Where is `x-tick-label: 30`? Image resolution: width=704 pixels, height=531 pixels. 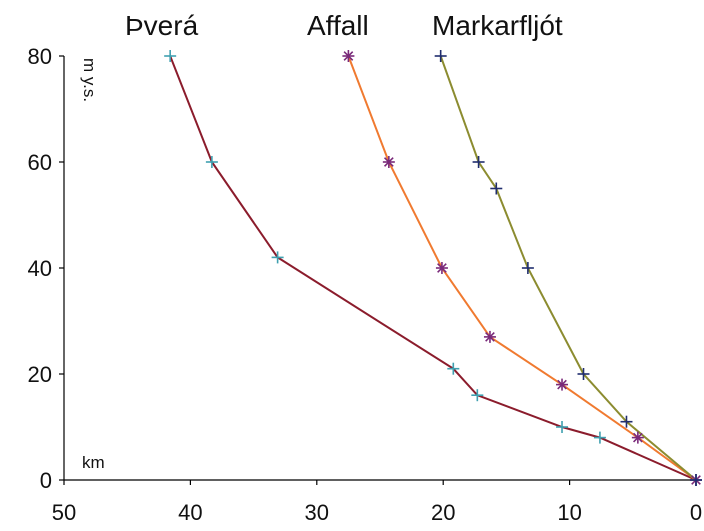 x-tick-label: 30 is located at coordinates (317, 512).